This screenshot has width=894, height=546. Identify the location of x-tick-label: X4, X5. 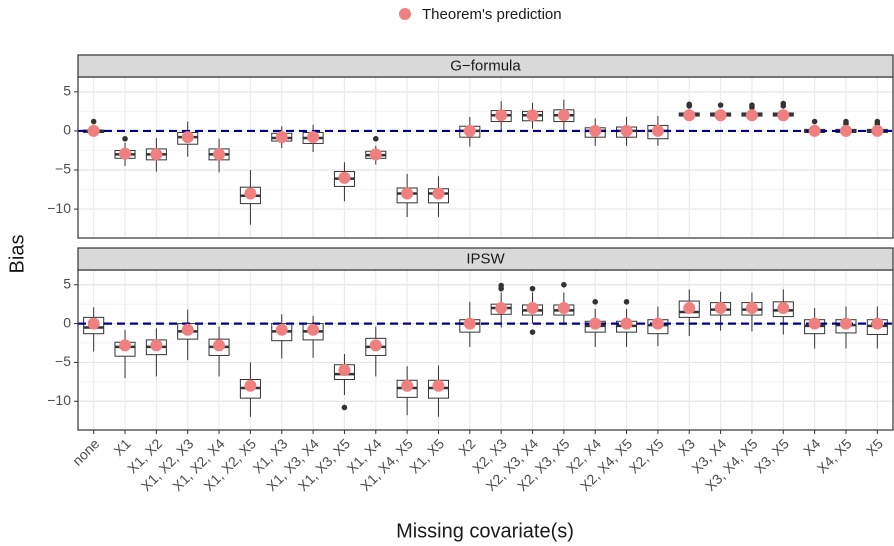
(834, 455).